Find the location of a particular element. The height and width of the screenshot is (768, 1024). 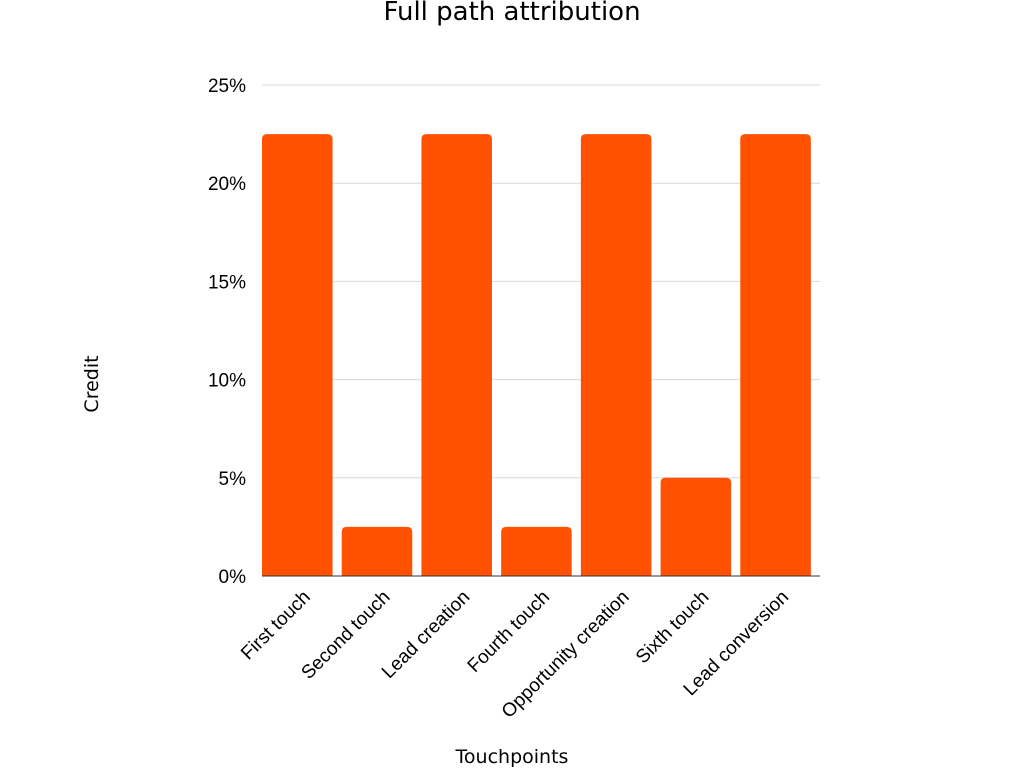

bar-lead-conversion is located at coordinates (775, 355).